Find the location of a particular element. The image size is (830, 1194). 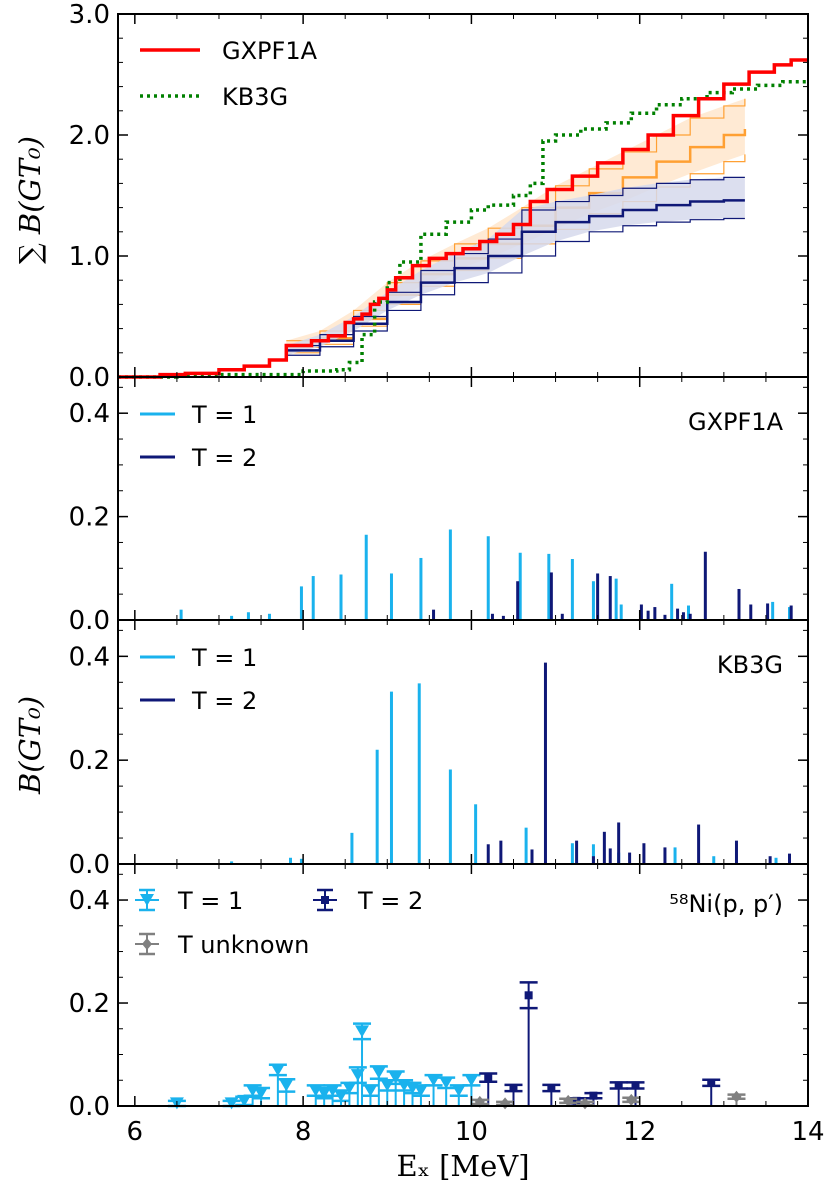

ylabel-cumulative: ∑ B(GT₀) is located at coordinates (30, 200).